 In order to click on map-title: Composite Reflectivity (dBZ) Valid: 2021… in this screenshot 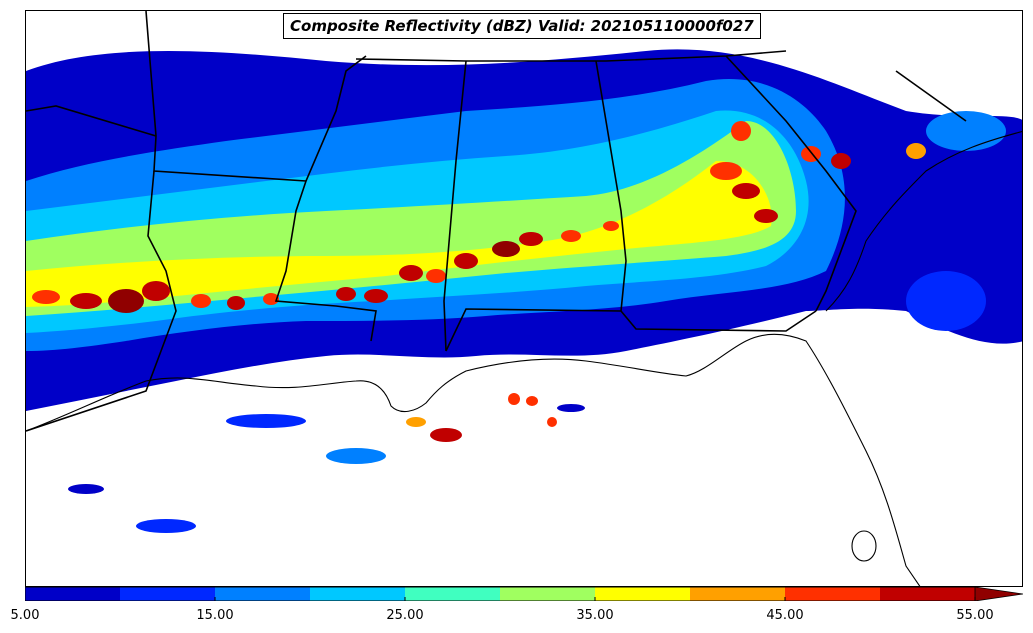, I will do `click(522, 26)`.